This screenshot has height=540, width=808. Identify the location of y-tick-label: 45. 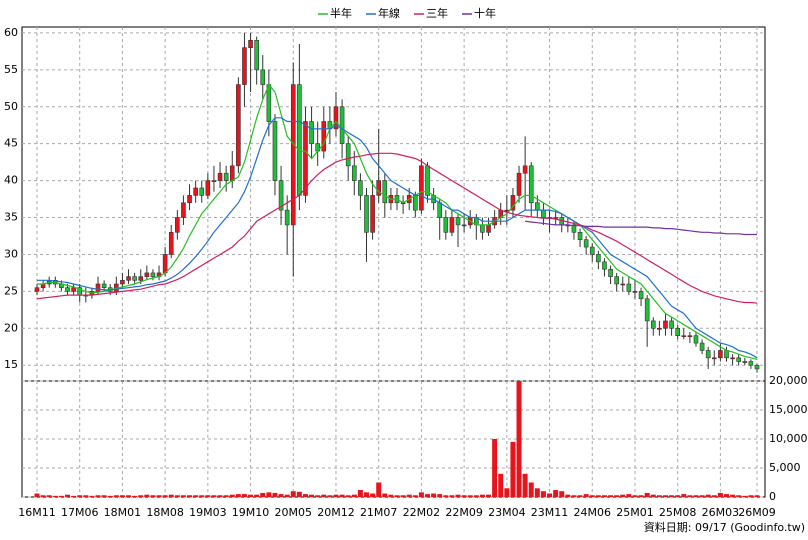
(11, 143).